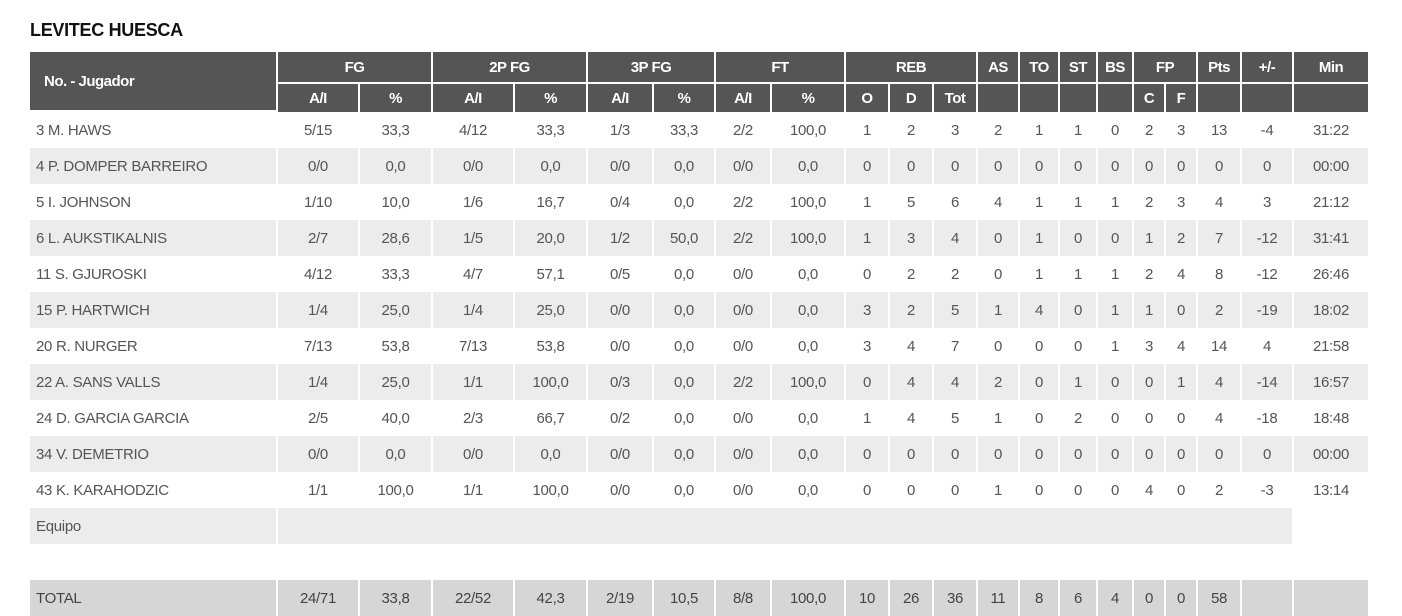 The width and height of the screenshot is (1402, 616). Describe the element at coordinates (550, 238) in the screenshot. I see `stat-2p-pct: 20,0` at that location.